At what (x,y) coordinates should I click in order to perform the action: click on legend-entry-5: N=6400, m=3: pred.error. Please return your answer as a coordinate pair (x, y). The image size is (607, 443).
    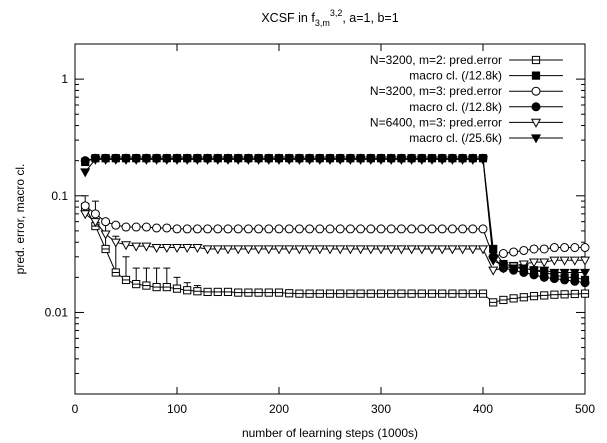
    Looking at the image, I should click on (466, 122).